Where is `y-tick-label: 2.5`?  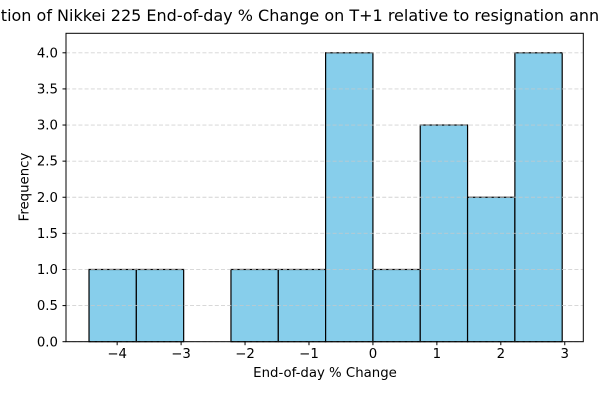 y-tick-label: 2.5 is located at coordinates (47, 162).